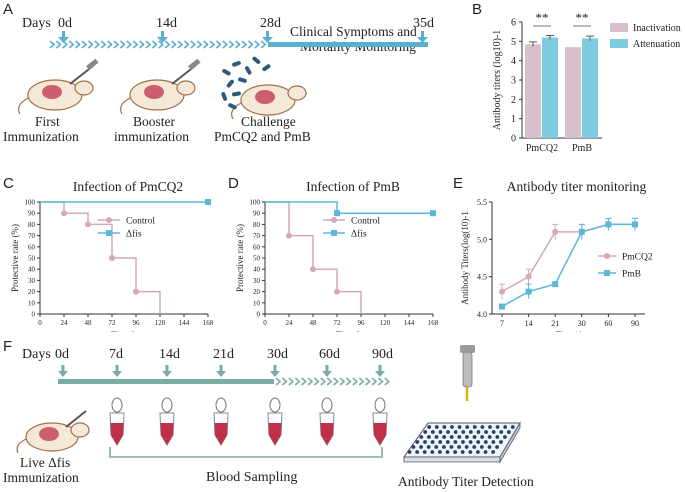 Image resolution: width=685 pixels, height=492 pixels. Describe the element at coordinates (45, 462) in the screenshot. I see `live-fis-label: Live Δfis` at that location.